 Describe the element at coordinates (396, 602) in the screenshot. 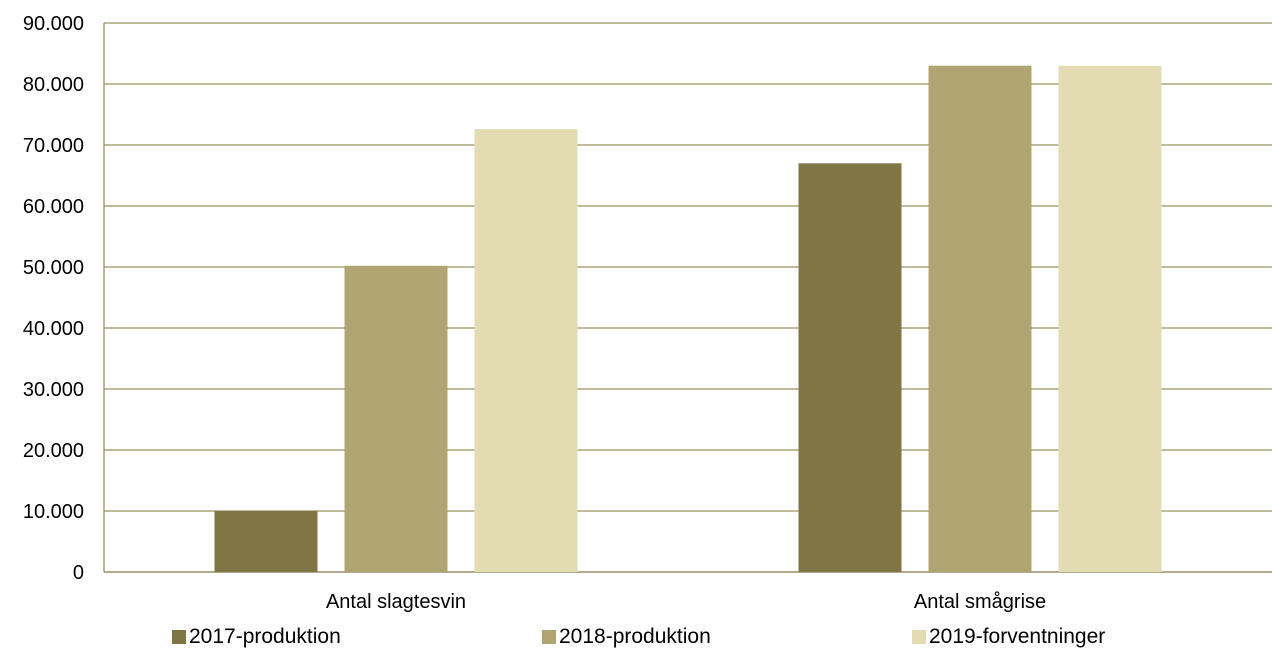

I see `x-category-label: Antal slagtesvin` at that location.